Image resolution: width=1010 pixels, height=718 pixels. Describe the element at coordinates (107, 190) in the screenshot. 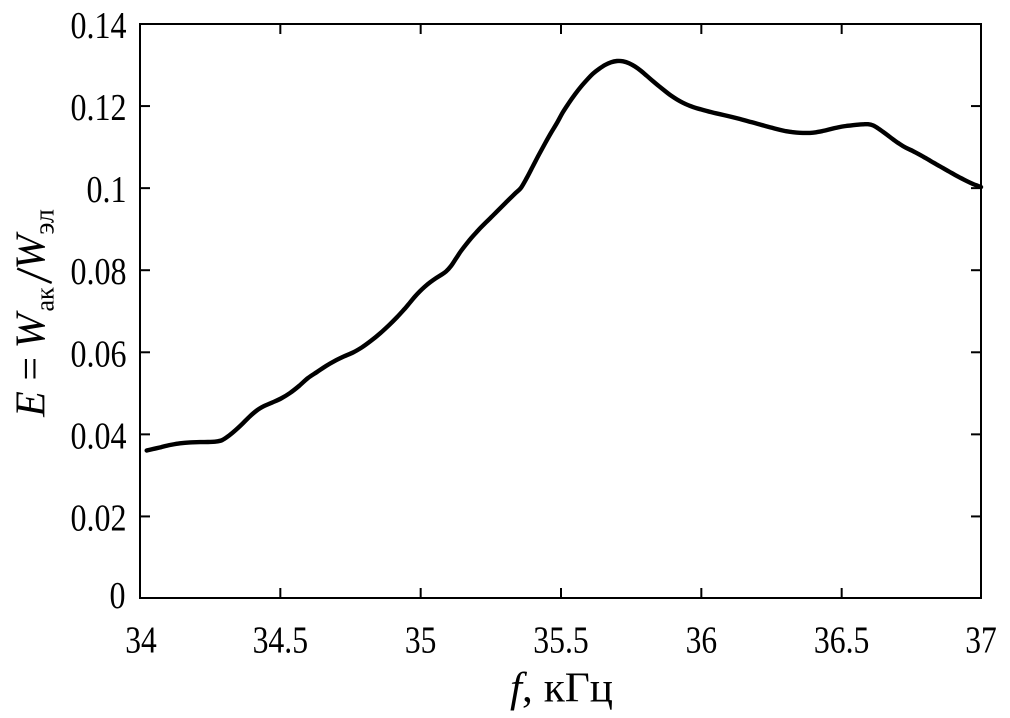

I see `svg-text: 0.1` at that location.